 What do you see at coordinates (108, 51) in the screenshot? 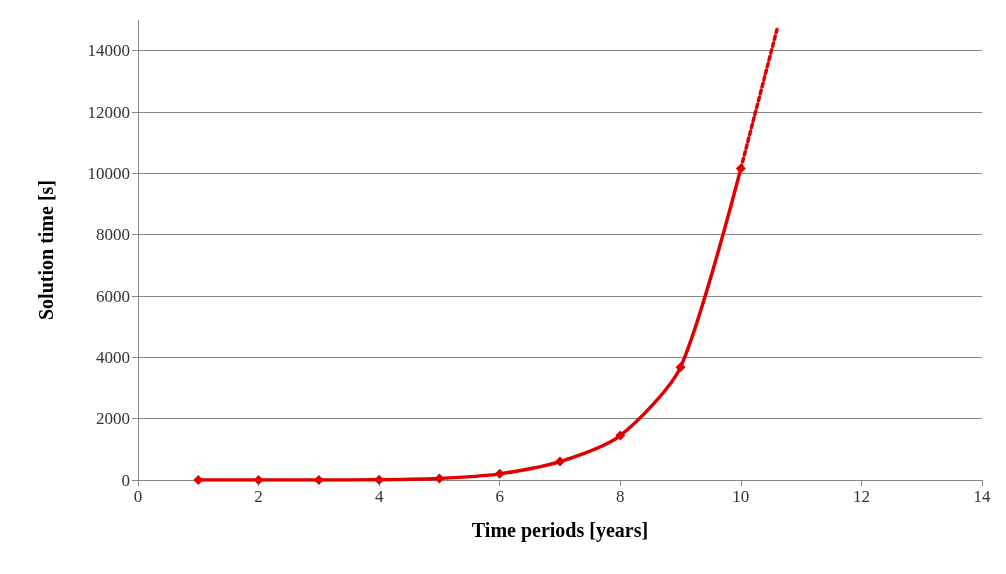
I see `y-tick-label: 14000` at bounding box center [108, 51].